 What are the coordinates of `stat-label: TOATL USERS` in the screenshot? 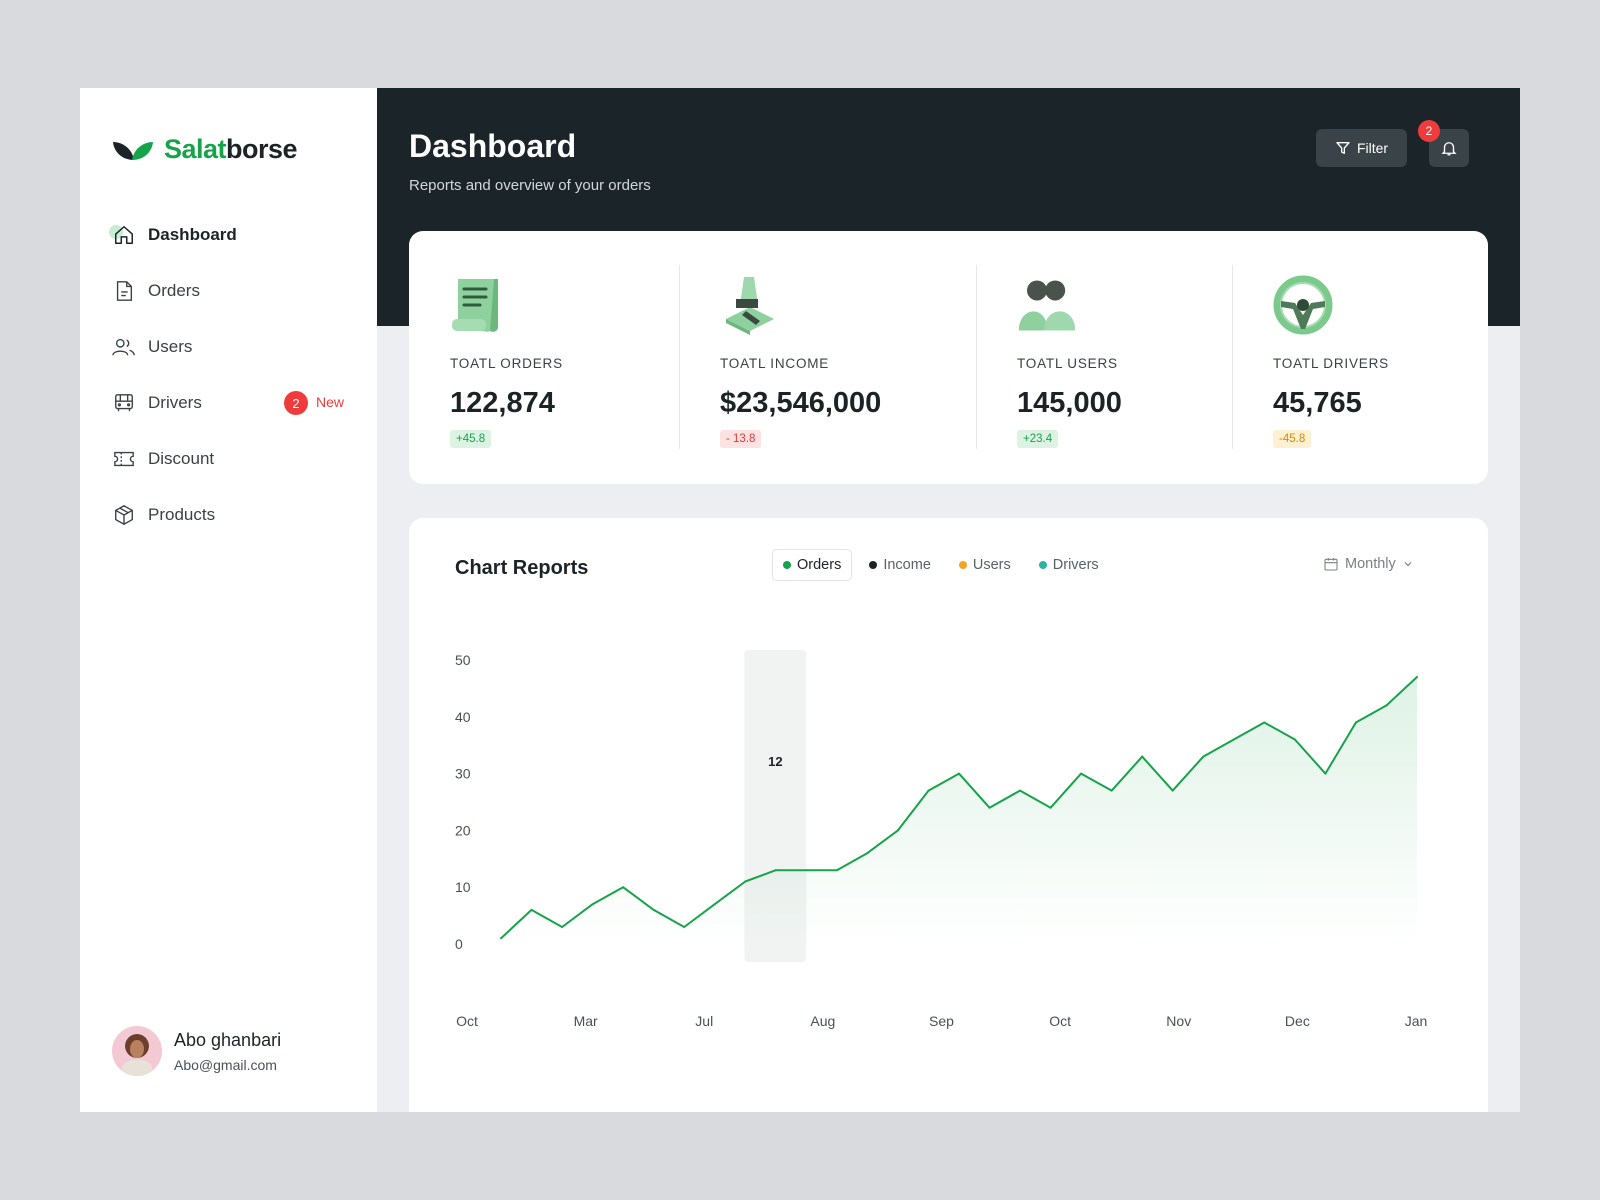 It's located at (1067, 363).